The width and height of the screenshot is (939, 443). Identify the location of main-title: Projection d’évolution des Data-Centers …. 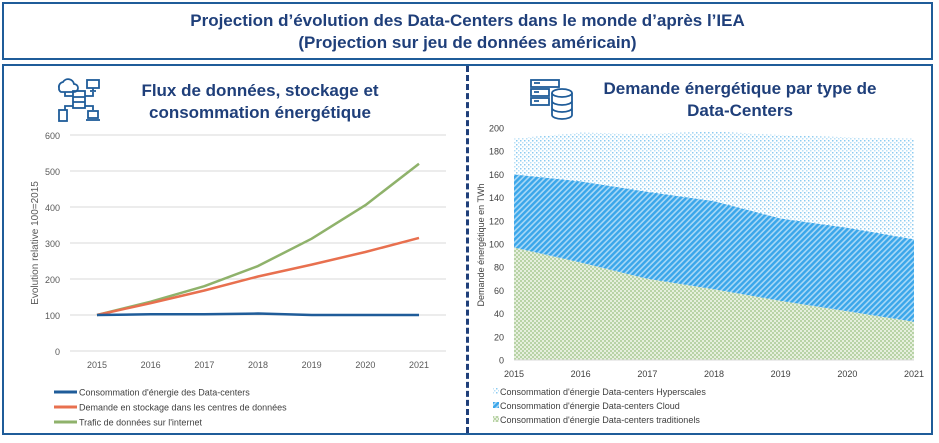
(467, 31).